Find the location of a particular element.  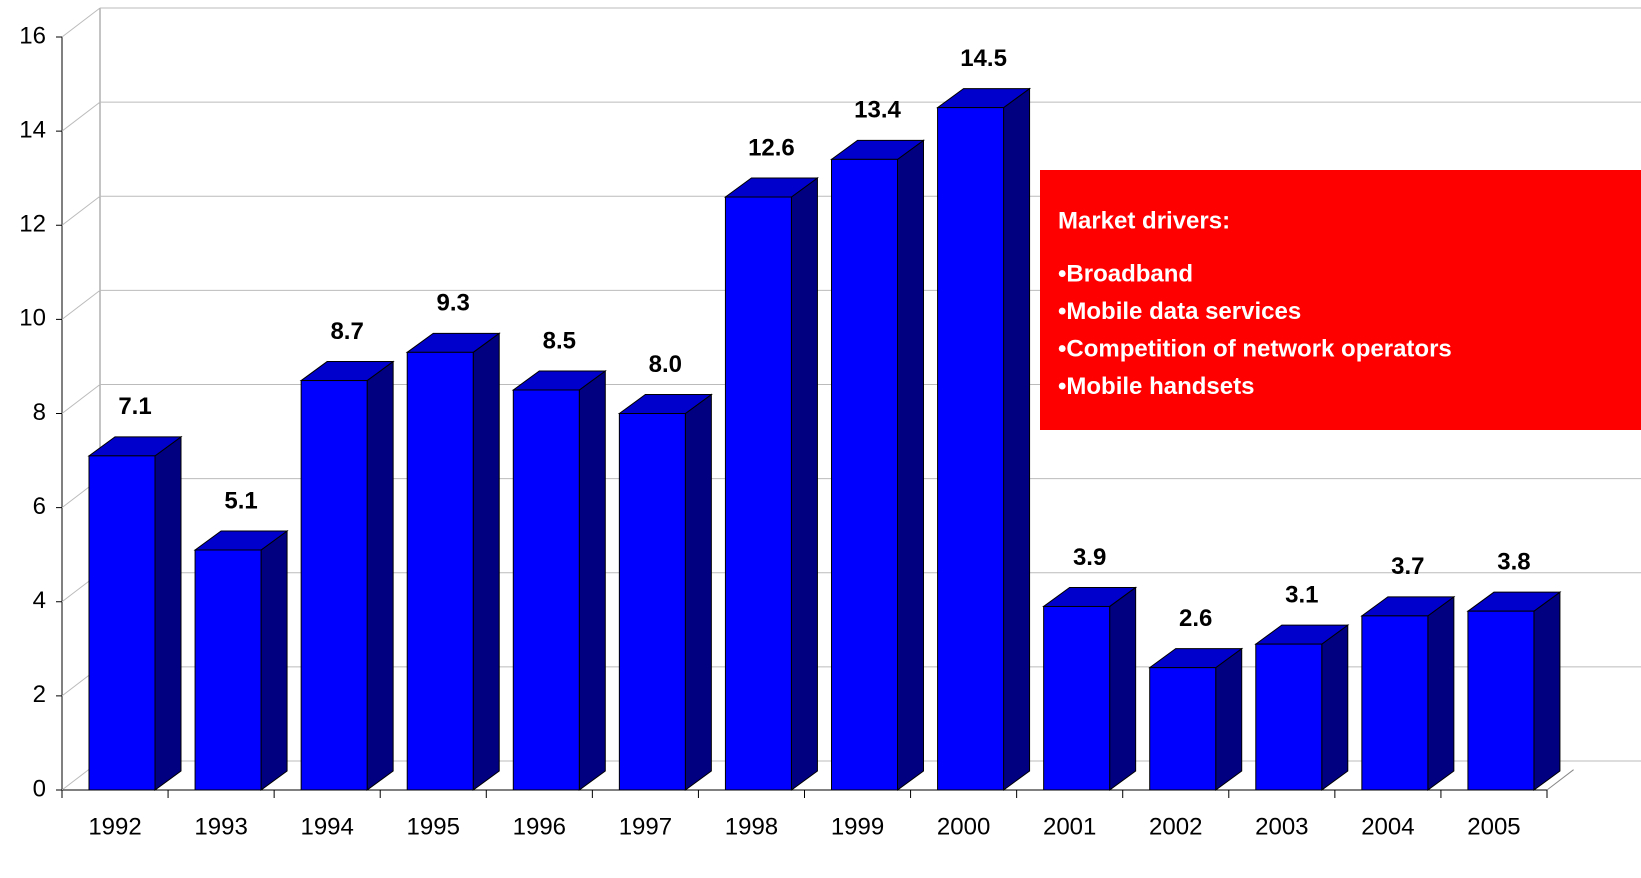

value-label: 14.5 is located at coordinates (983, 58).